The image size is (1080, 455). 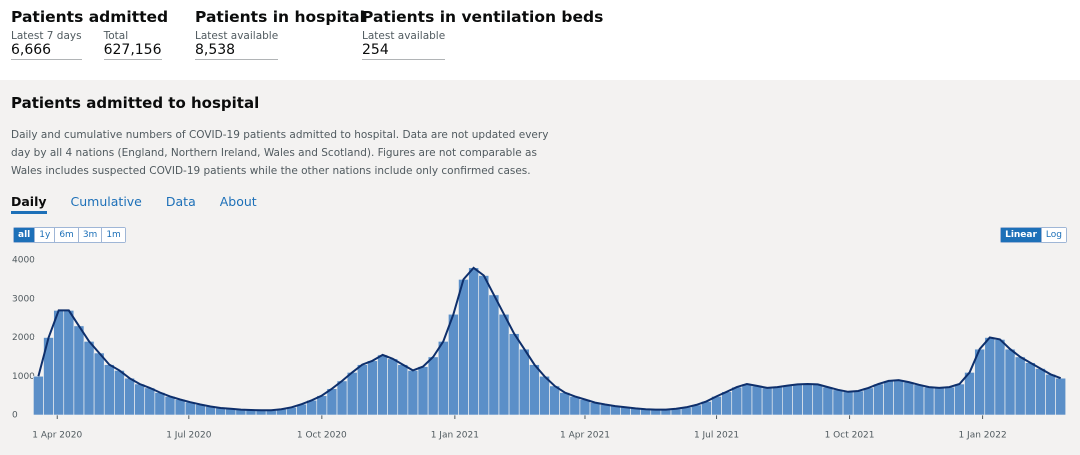 I want to click on y-tick-label: 1000, so click(x=23, y=377).